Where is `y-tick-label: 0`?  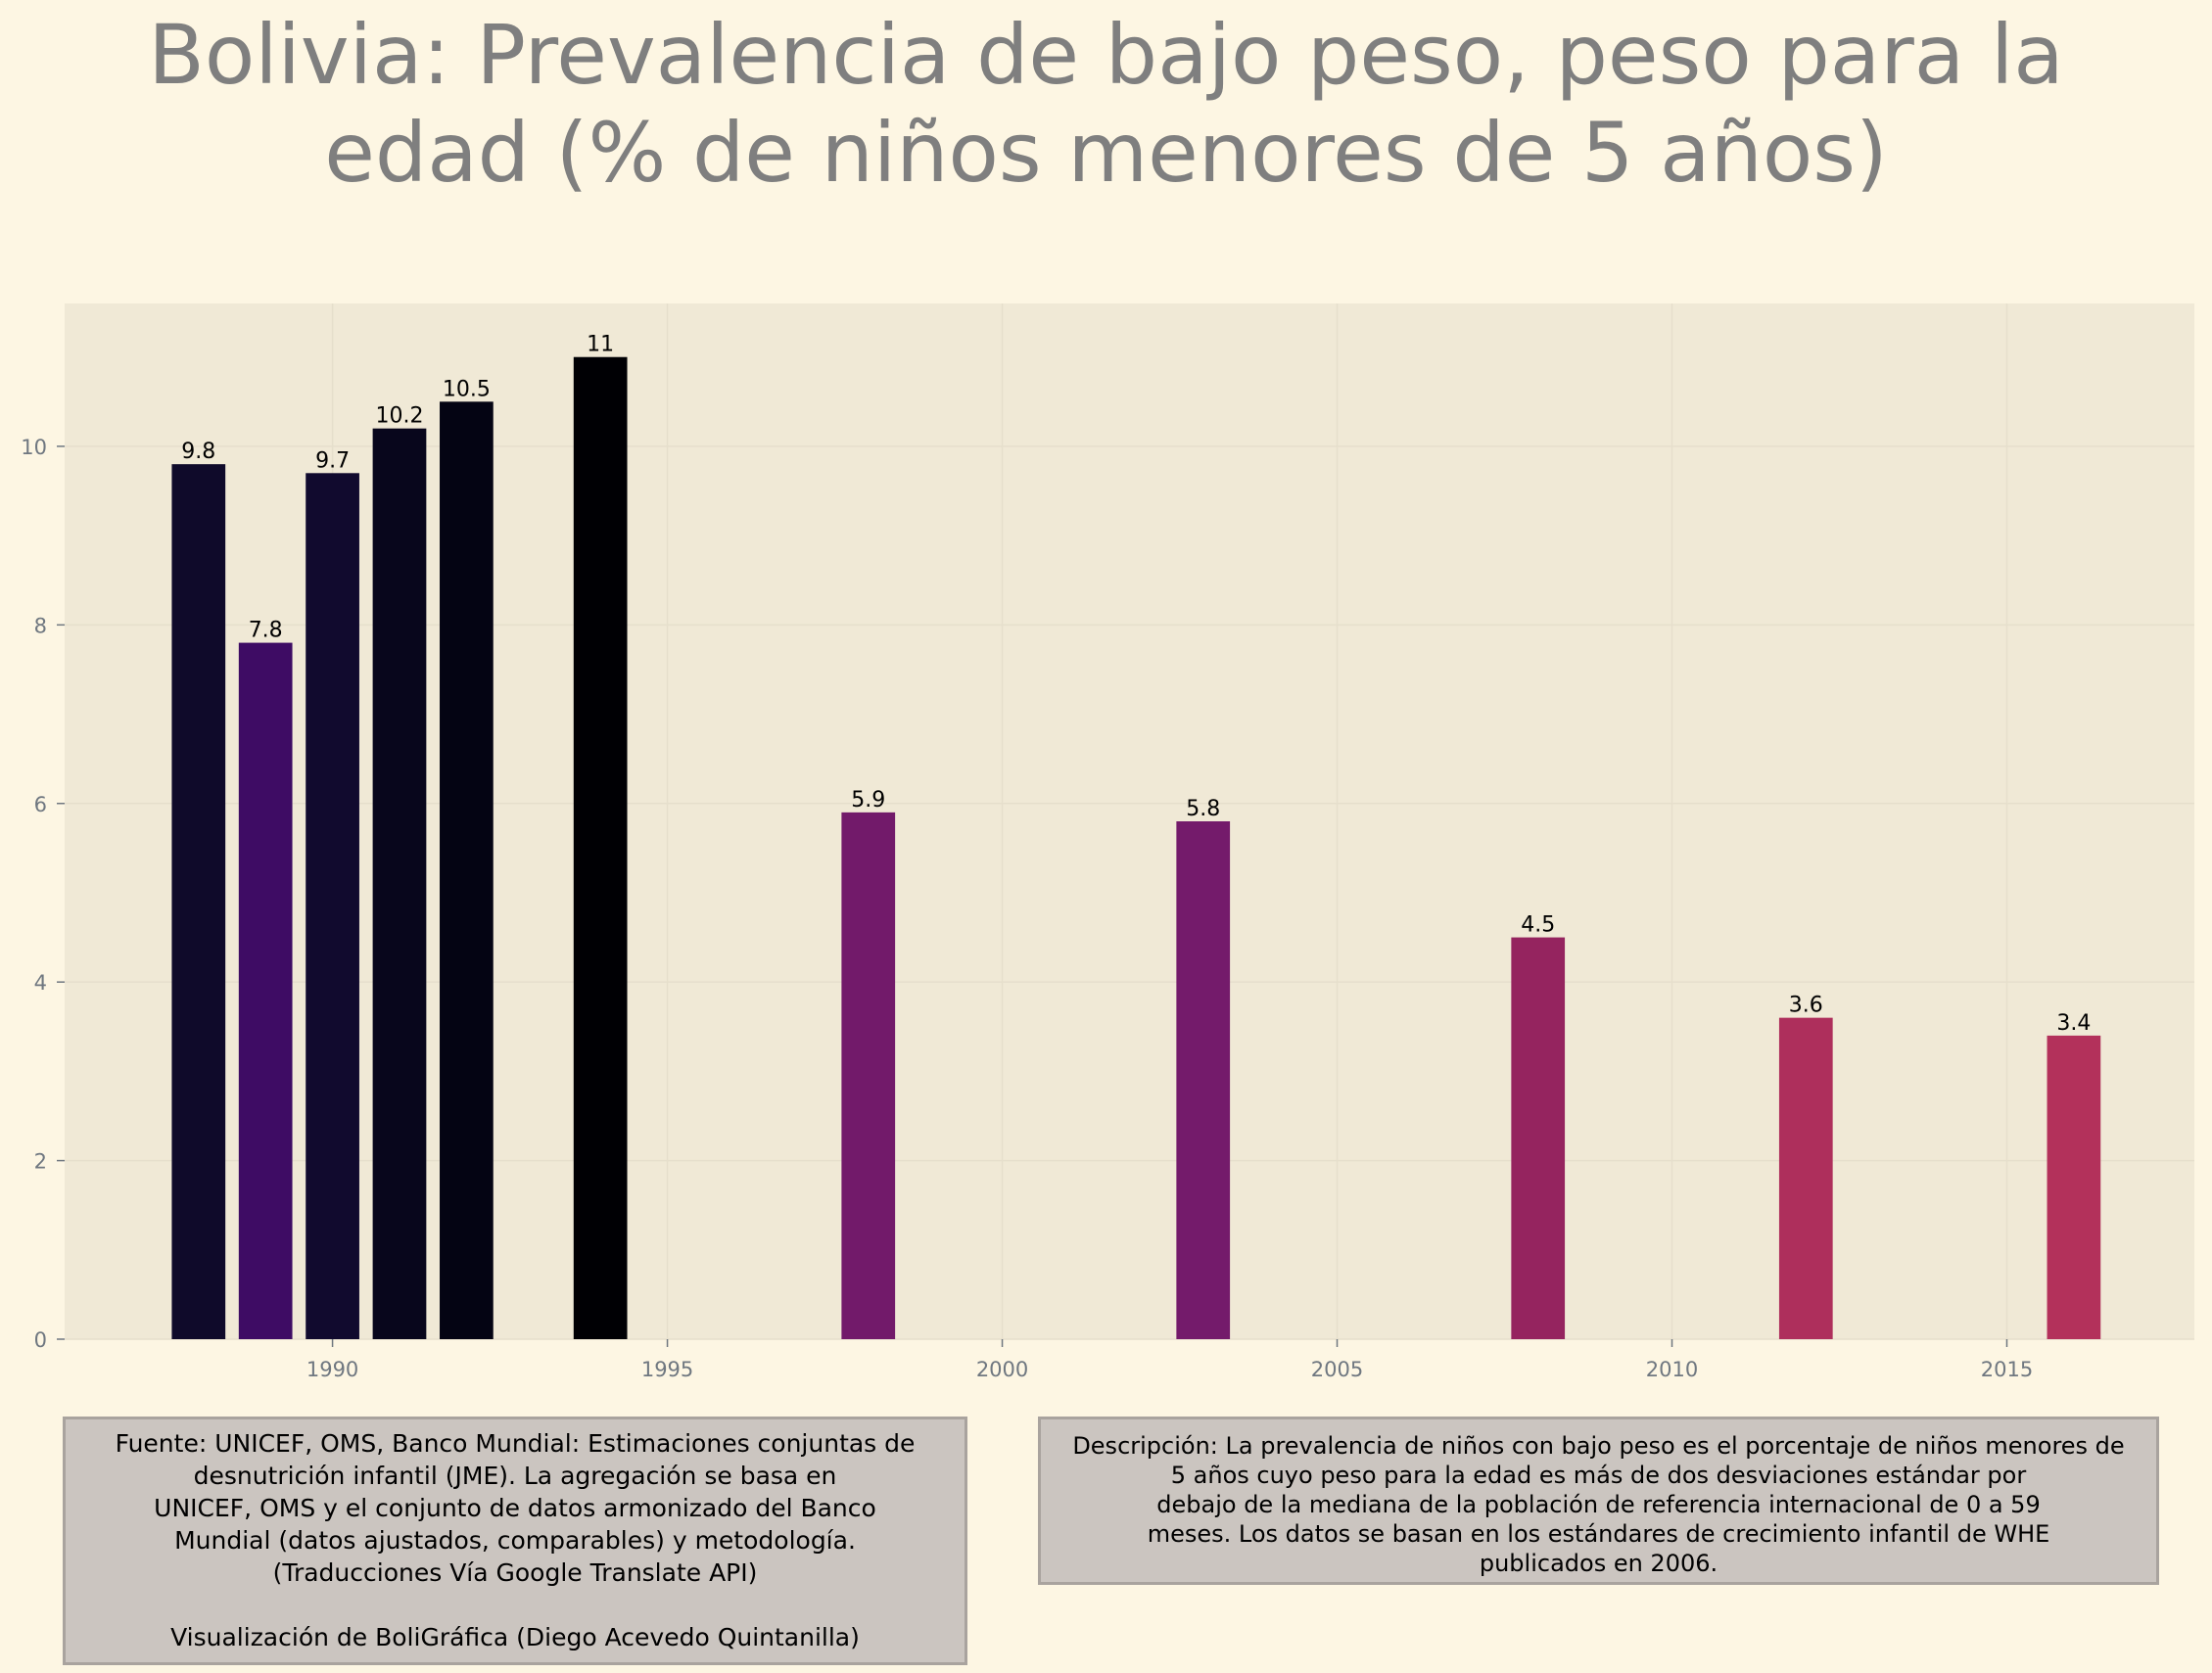 y-tick-label: 0 is located at coordinates (40, 1340).